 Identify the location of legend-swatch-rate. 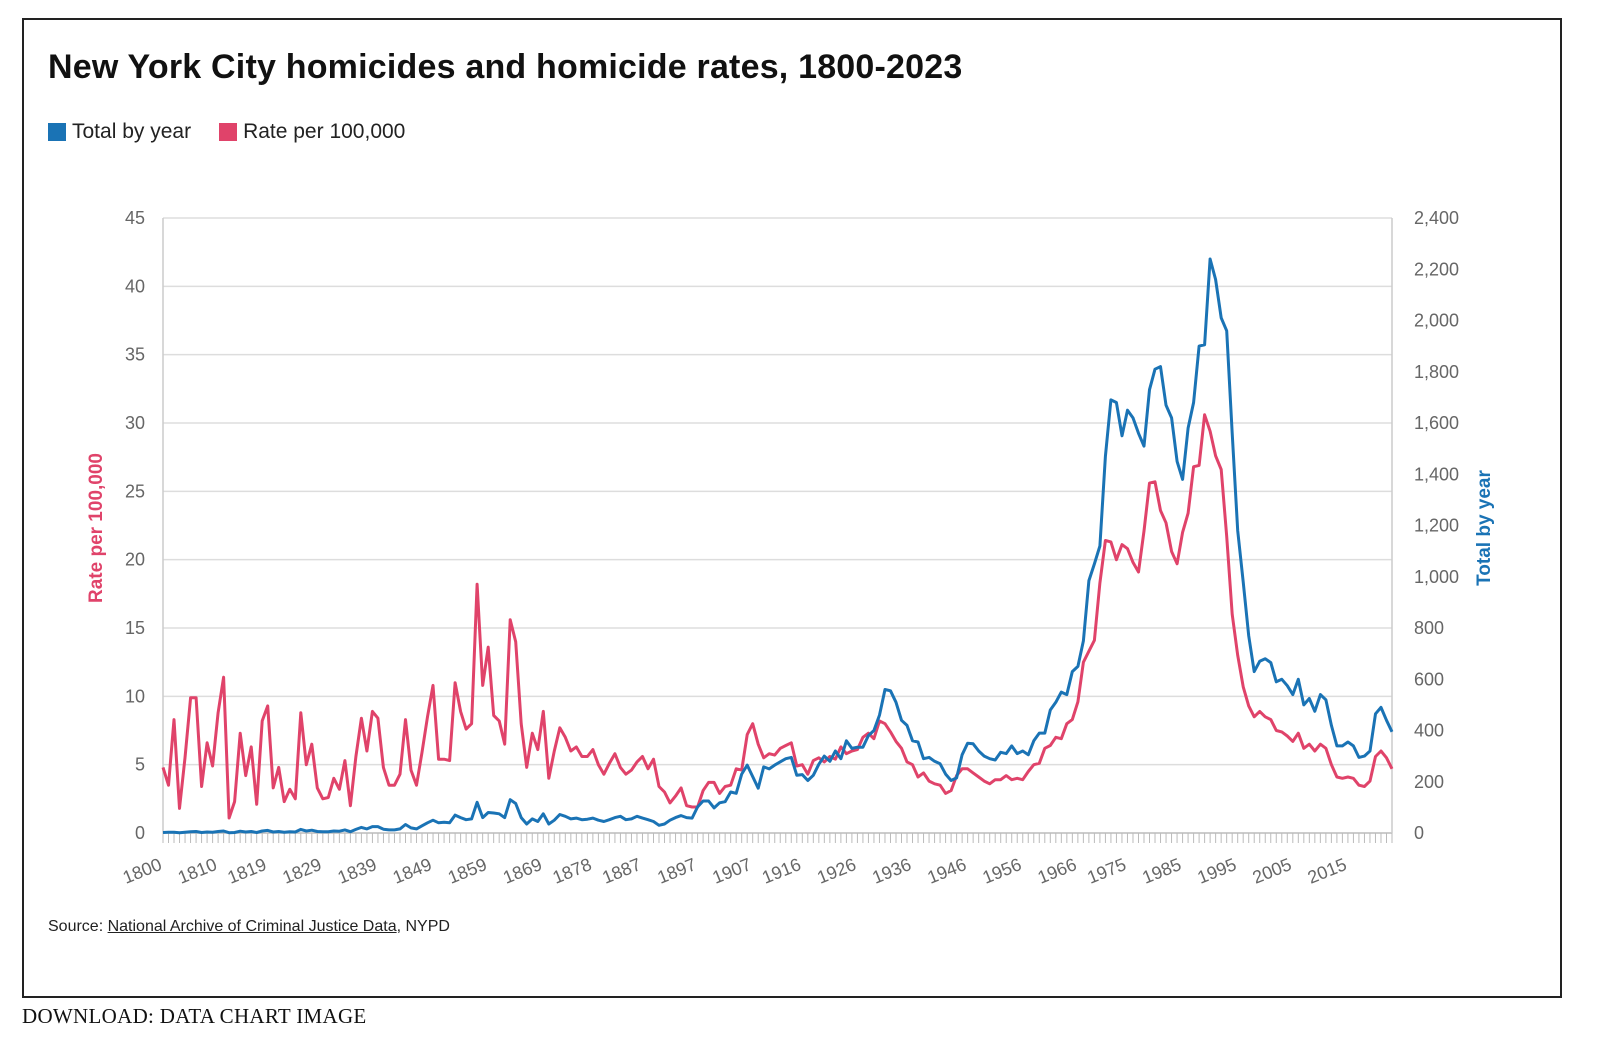
(228, 132).